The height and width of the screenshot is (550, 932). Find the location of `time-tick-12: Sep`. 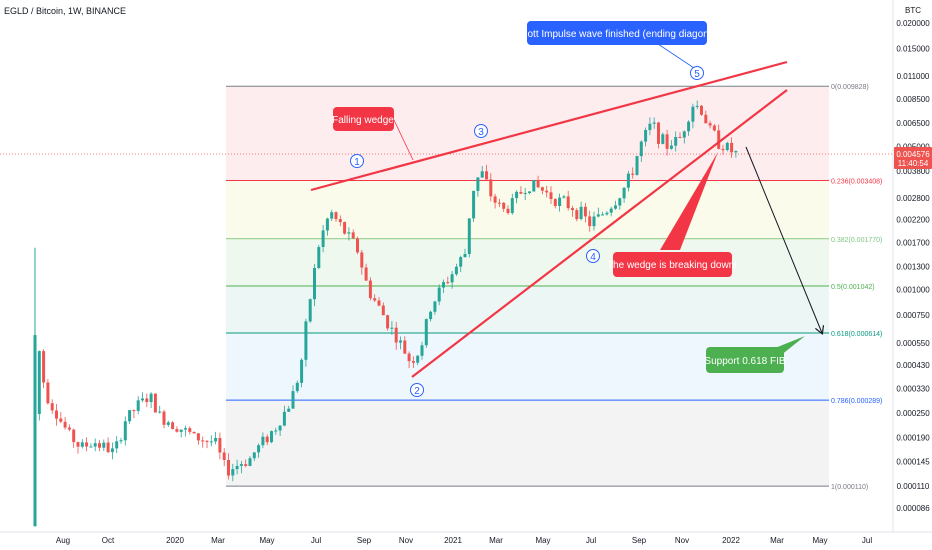

time-tick-12: Sep is located at coordinates (639, 540).